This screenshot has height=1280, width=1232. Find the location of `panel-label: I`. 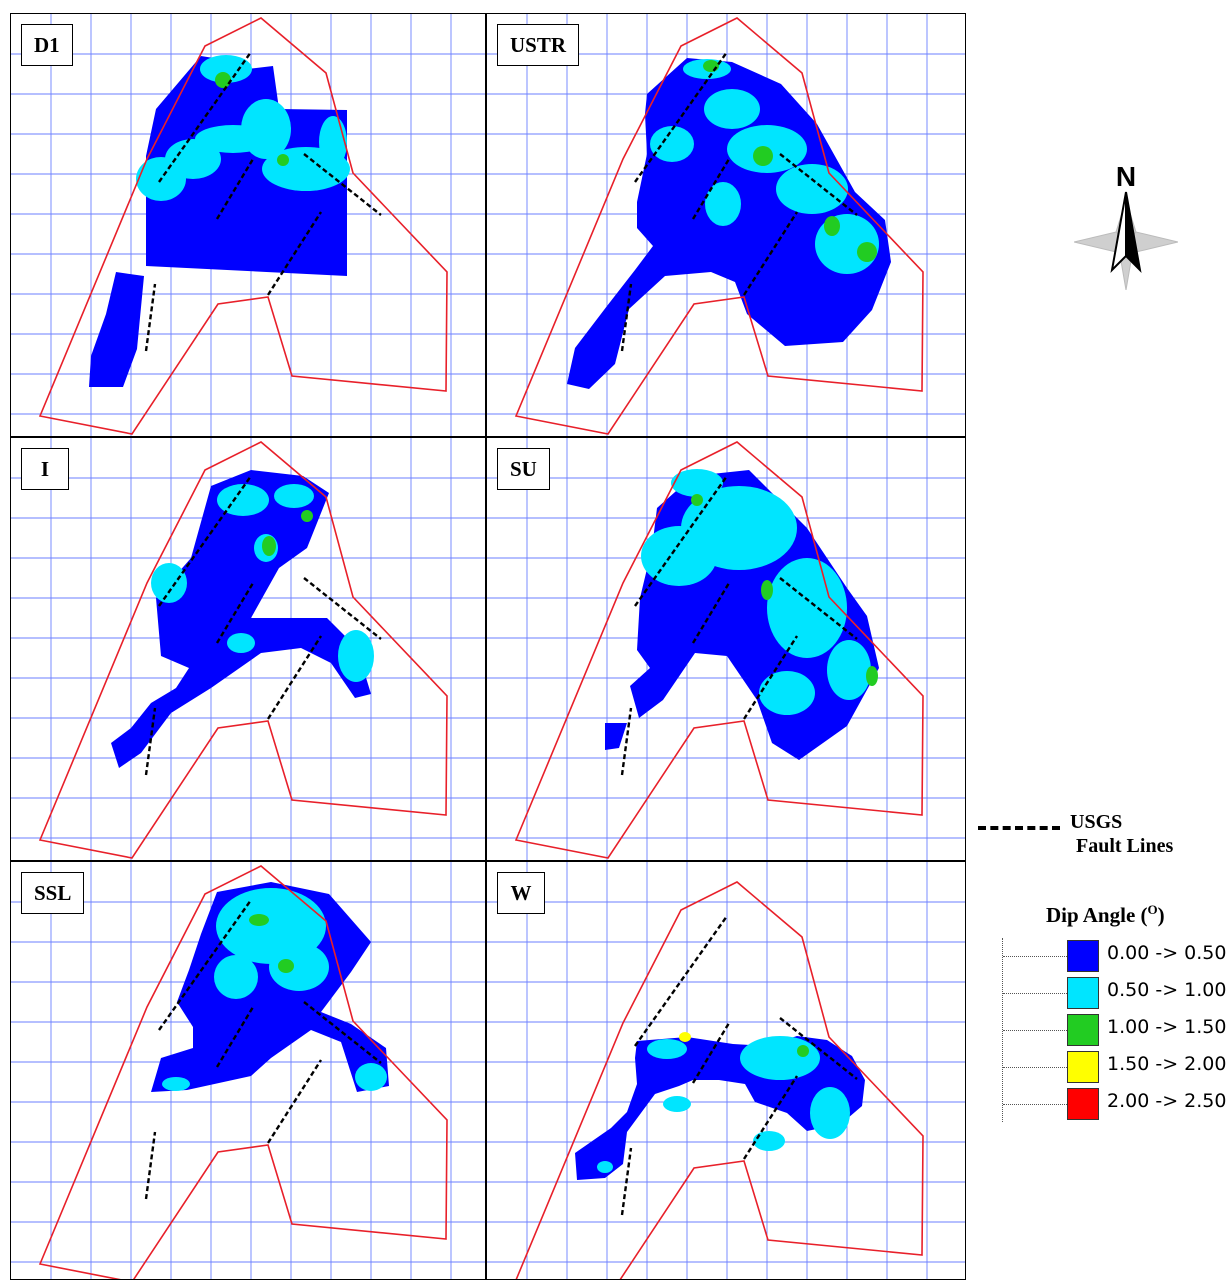

panel-label: I is located at coordinates (45, 469).